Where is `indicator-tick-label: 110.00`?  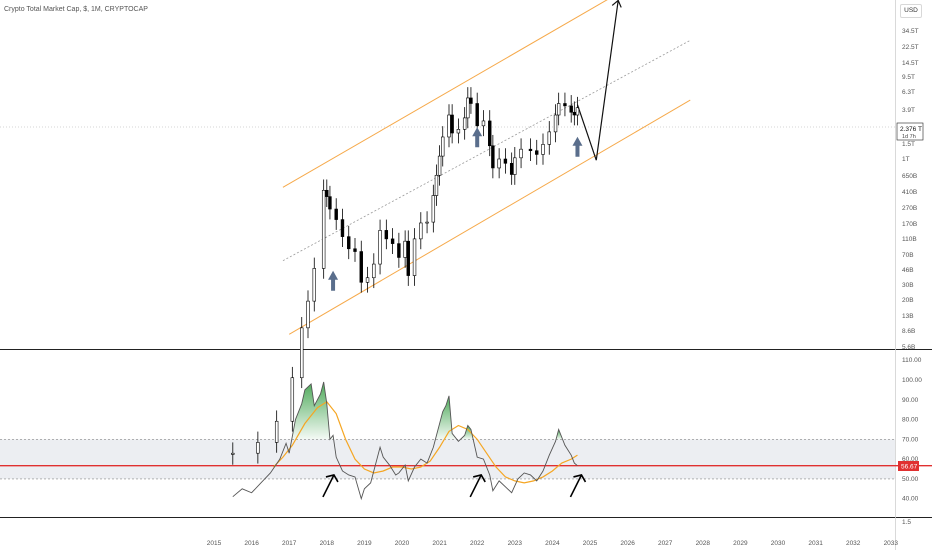 indicator-tick-label: 110.00 is located at coordinates (912, 360).